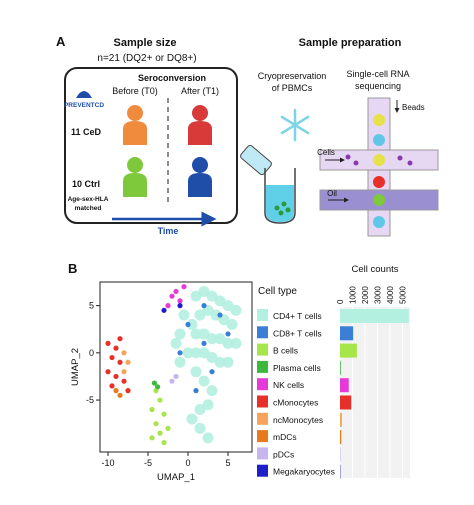 This screenshot has width=474, height=505. Describe the element at coordinates (413, 107) in the screenshot. I see `beads-label: Beads` at that location.